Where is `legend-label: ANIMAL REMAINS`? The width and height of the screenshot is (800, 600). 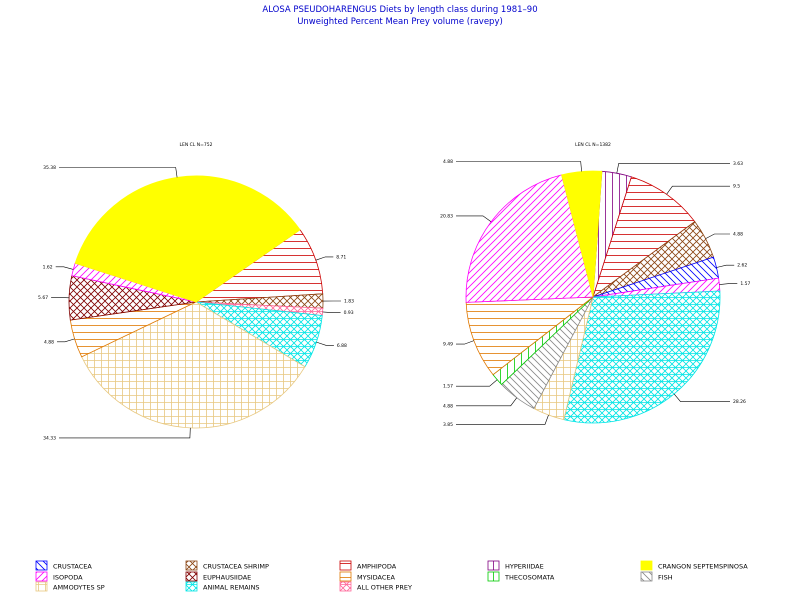
legend-label: ANIMAL REMAINS is located at coordinates (231, 588).